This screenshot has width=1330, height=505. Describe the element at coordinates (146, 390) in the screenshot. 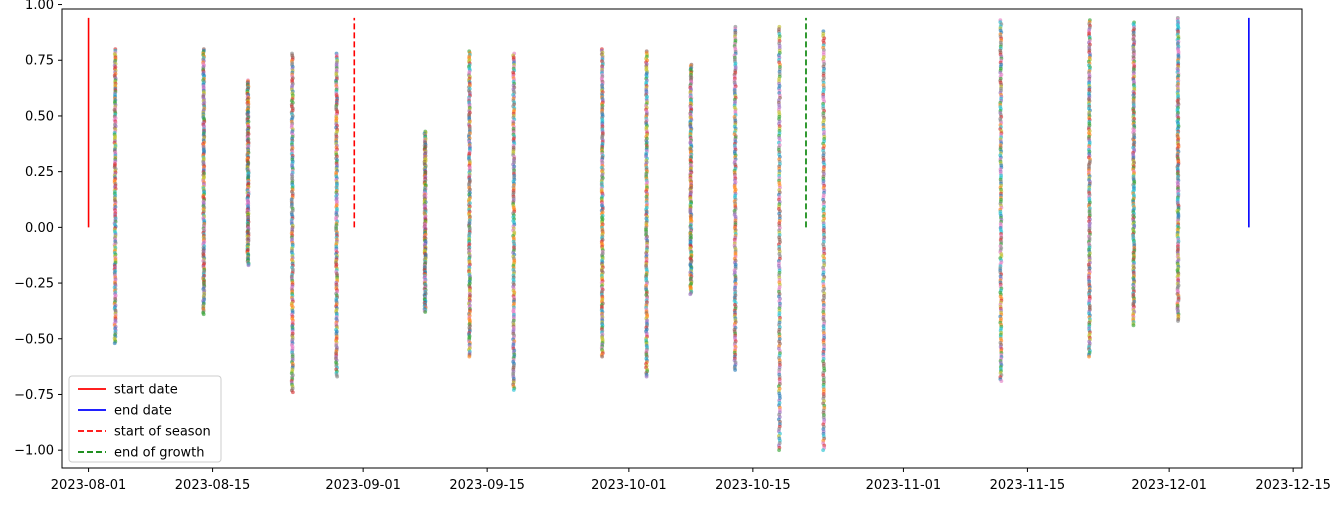

I see `legend-label: start date` at that location.